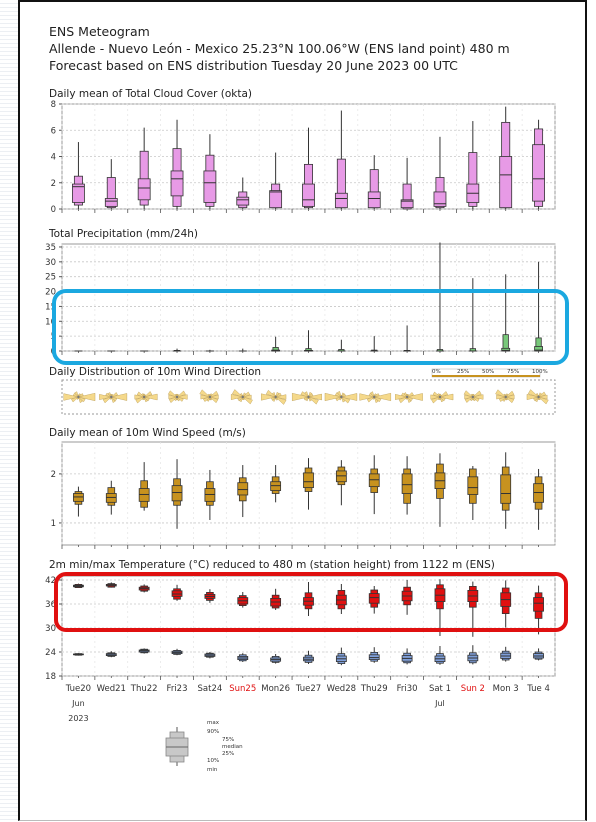 The image size is (596, 822). What do you see at coordinates (473, 689) in the screenshot?
I see `x-axis-day-label: Sun 2` at bounding box center [473, 689].